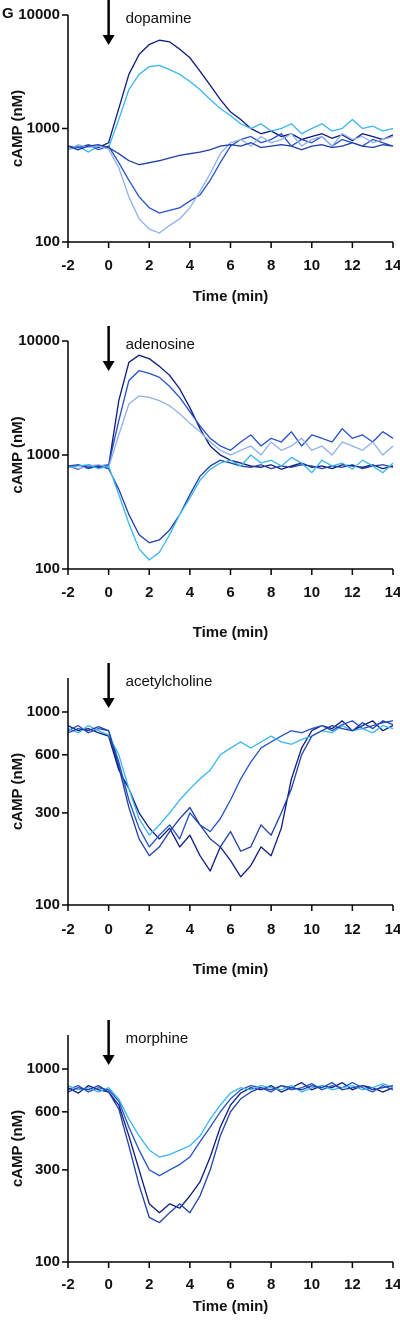 The height and width of the screenshot is (1325, 400). I want to click on panel-label: G, so click(8, 13).